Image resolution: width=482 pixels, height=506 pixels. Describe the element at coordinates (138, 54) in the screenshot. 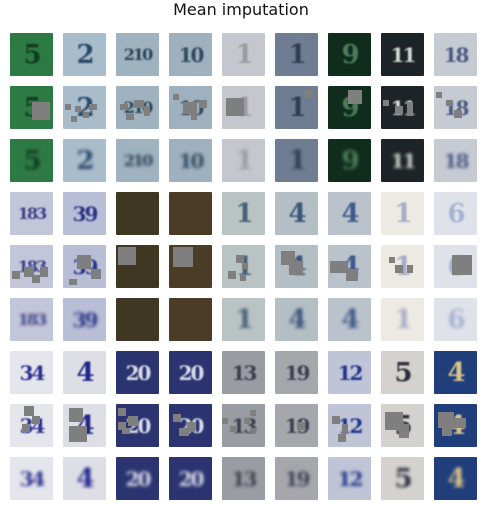

I see `digit-glyph: 210` at that location.